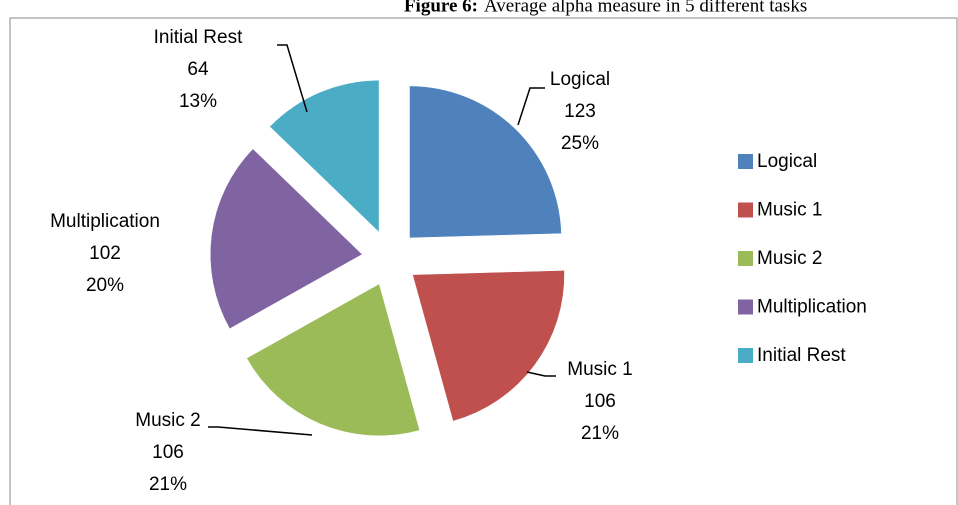 The width and height of the screenshot is (958, 505). I want to click on legend-label: Logical, so click(787, 161).